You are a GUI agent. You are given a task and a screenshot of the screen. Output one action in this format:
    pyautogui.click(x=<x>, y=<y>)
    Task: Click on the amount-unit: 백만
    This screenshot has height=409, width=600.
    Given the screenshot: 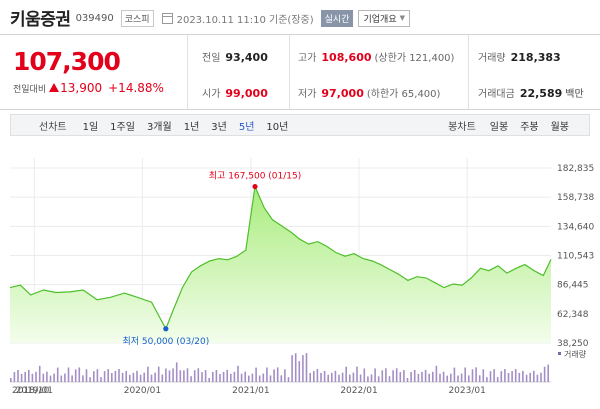 What is the action you would take?
    pyautogui.click(x=574, y=94)
    